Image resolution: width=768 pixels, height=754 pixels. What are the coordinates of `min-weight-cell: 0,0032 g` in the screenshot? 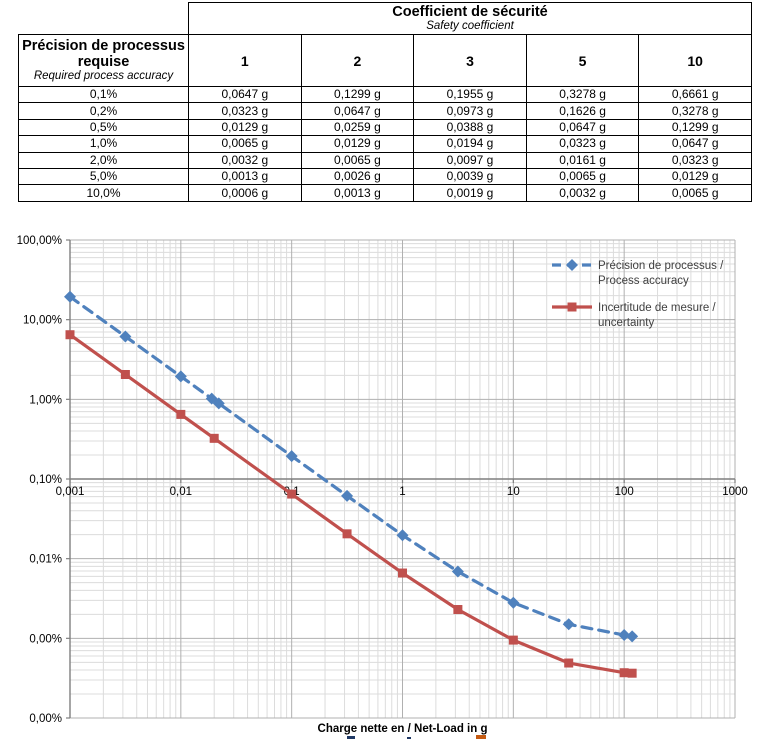 It's located at (245, 160).